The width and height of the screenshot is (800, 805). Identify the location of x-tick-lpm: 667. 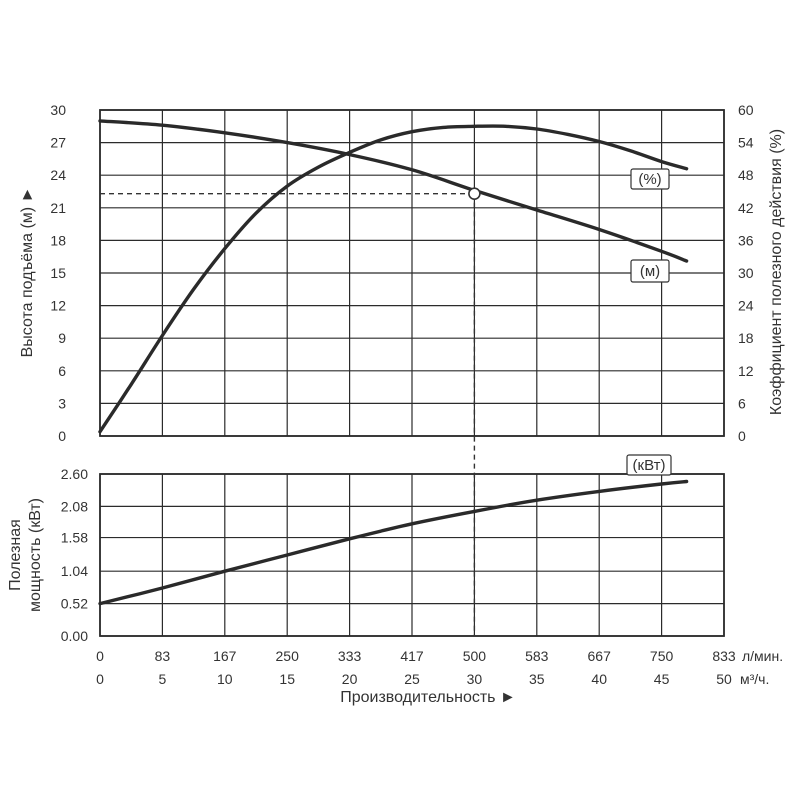
(600, 656).